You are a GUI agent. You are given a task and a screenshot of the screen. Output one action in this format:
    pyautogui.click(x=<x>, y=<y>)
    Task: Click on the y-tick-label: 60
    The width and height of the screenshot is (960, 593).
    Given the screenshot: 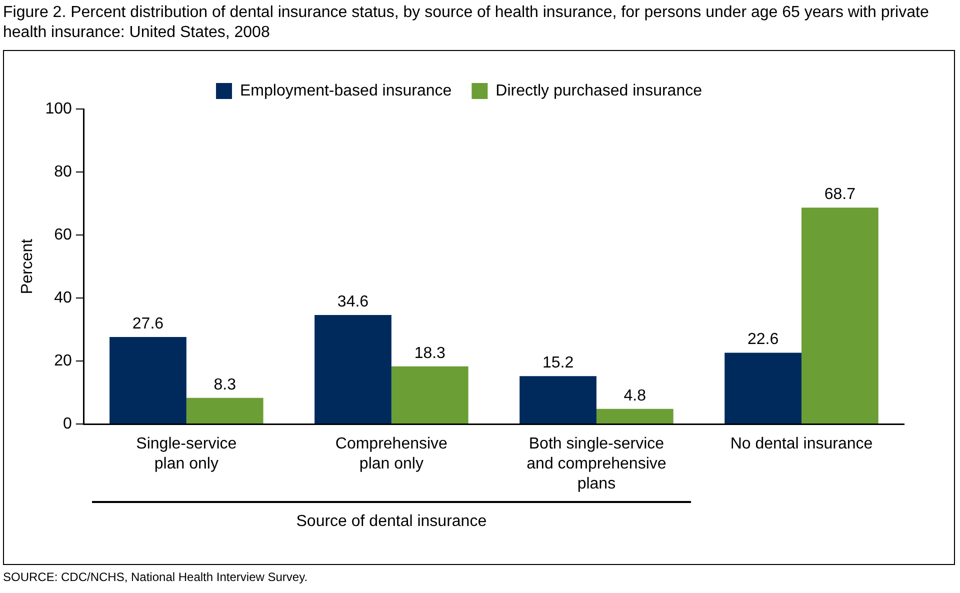 What is the action you would take?
    pyautogui.click(x=63, y=235)
    